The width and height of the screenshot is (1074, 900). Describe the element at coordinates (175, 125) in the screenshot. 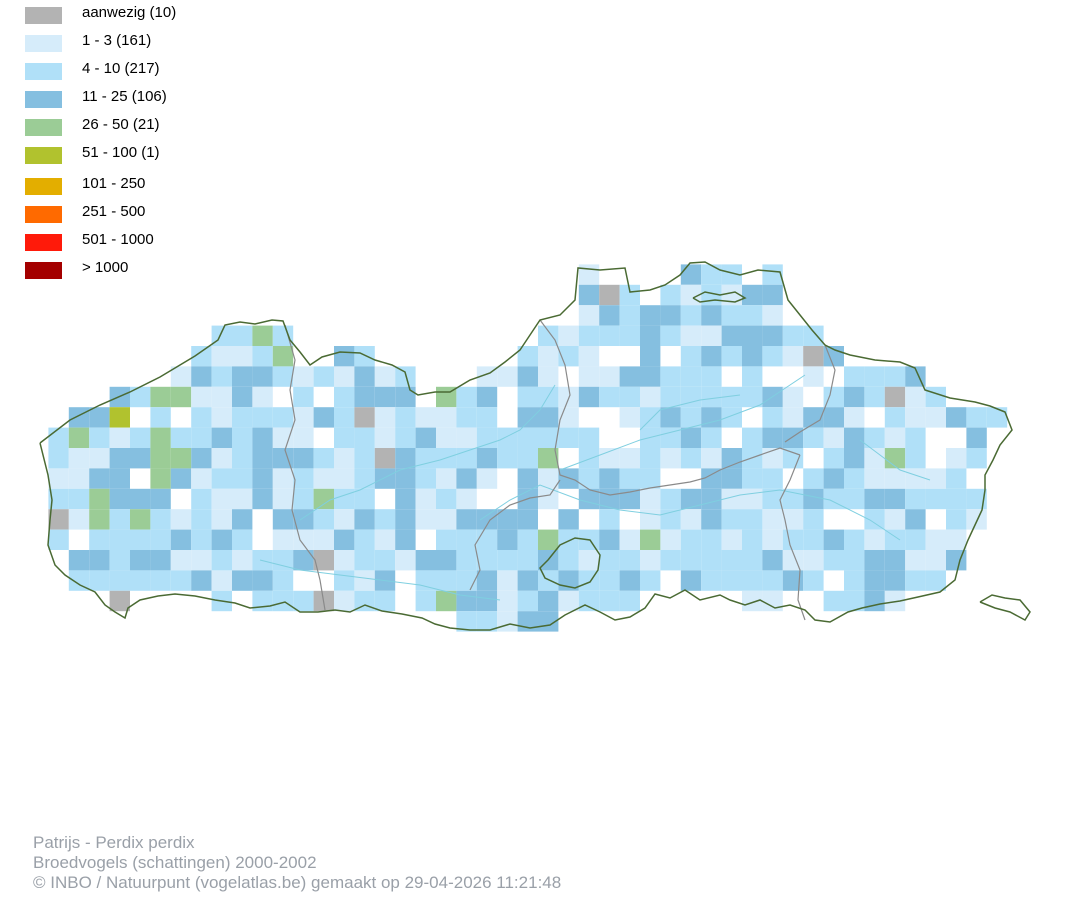

I see `legend-item-26-50: 26 - 50 (21)` at that location.